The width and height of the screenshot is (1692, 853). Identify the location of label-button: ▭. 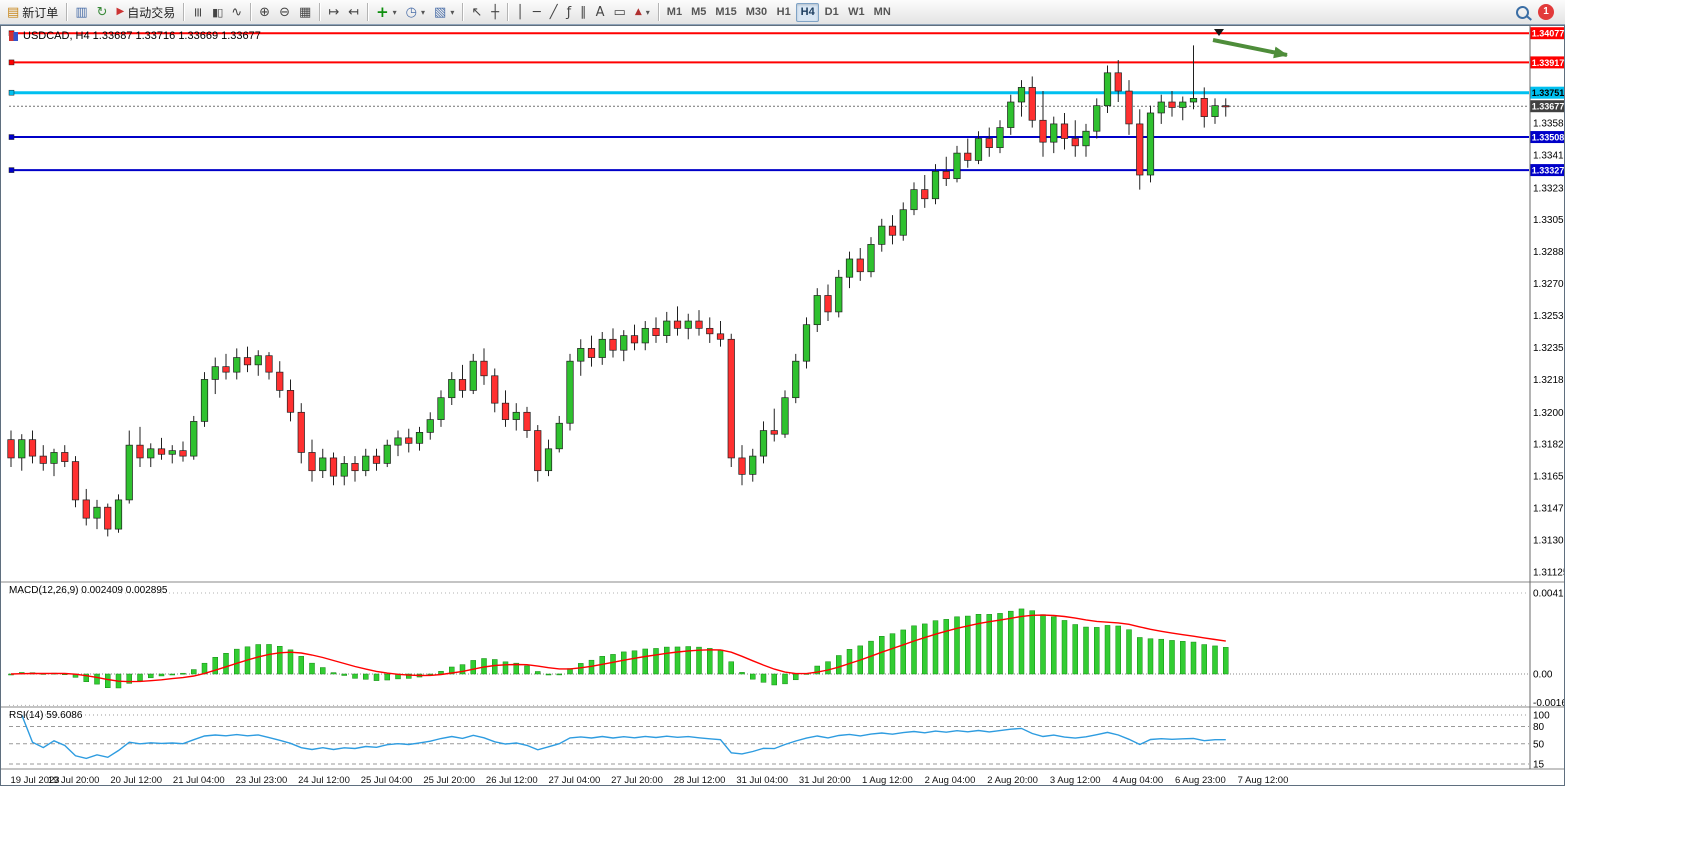
(620, 12).